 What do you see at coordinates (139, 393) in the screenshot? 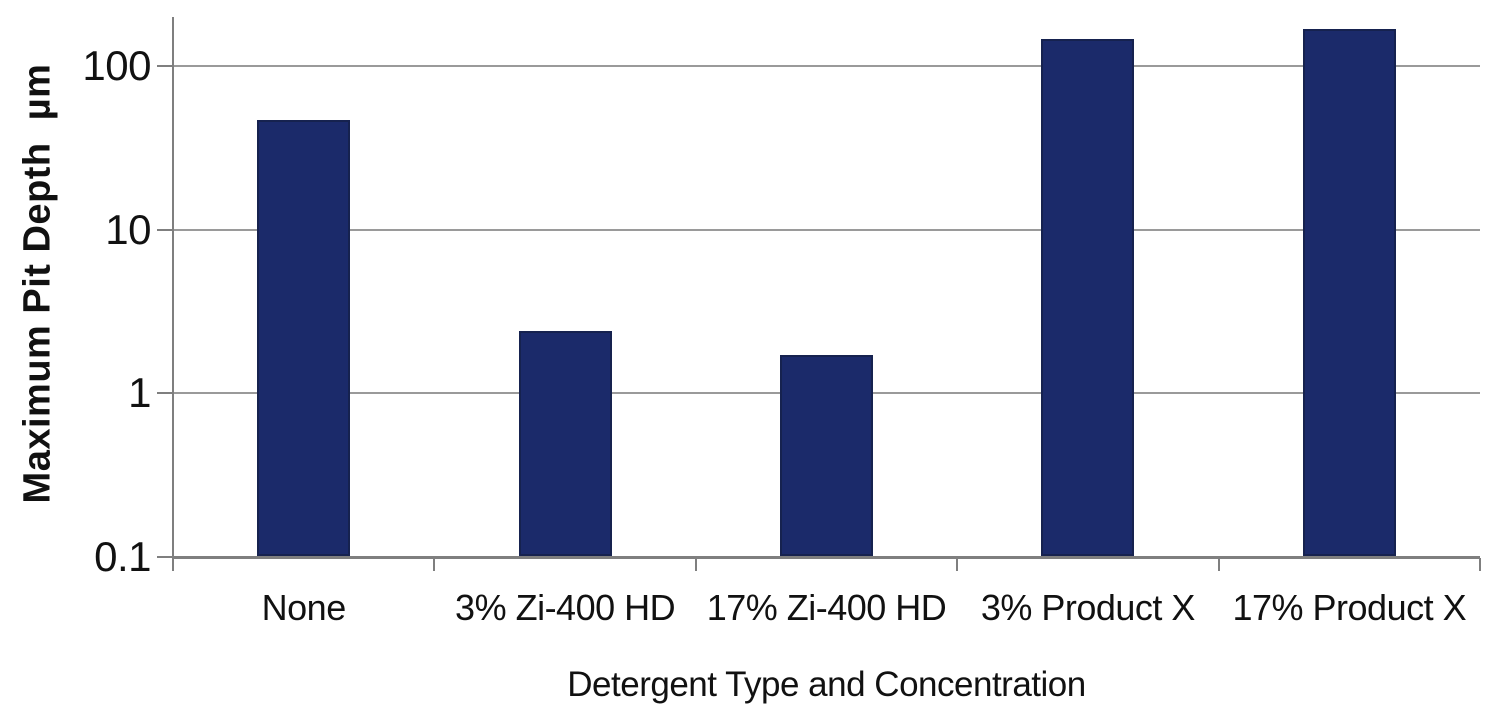
I see `y-tick-label: 1` at bounding box center [139, 393].